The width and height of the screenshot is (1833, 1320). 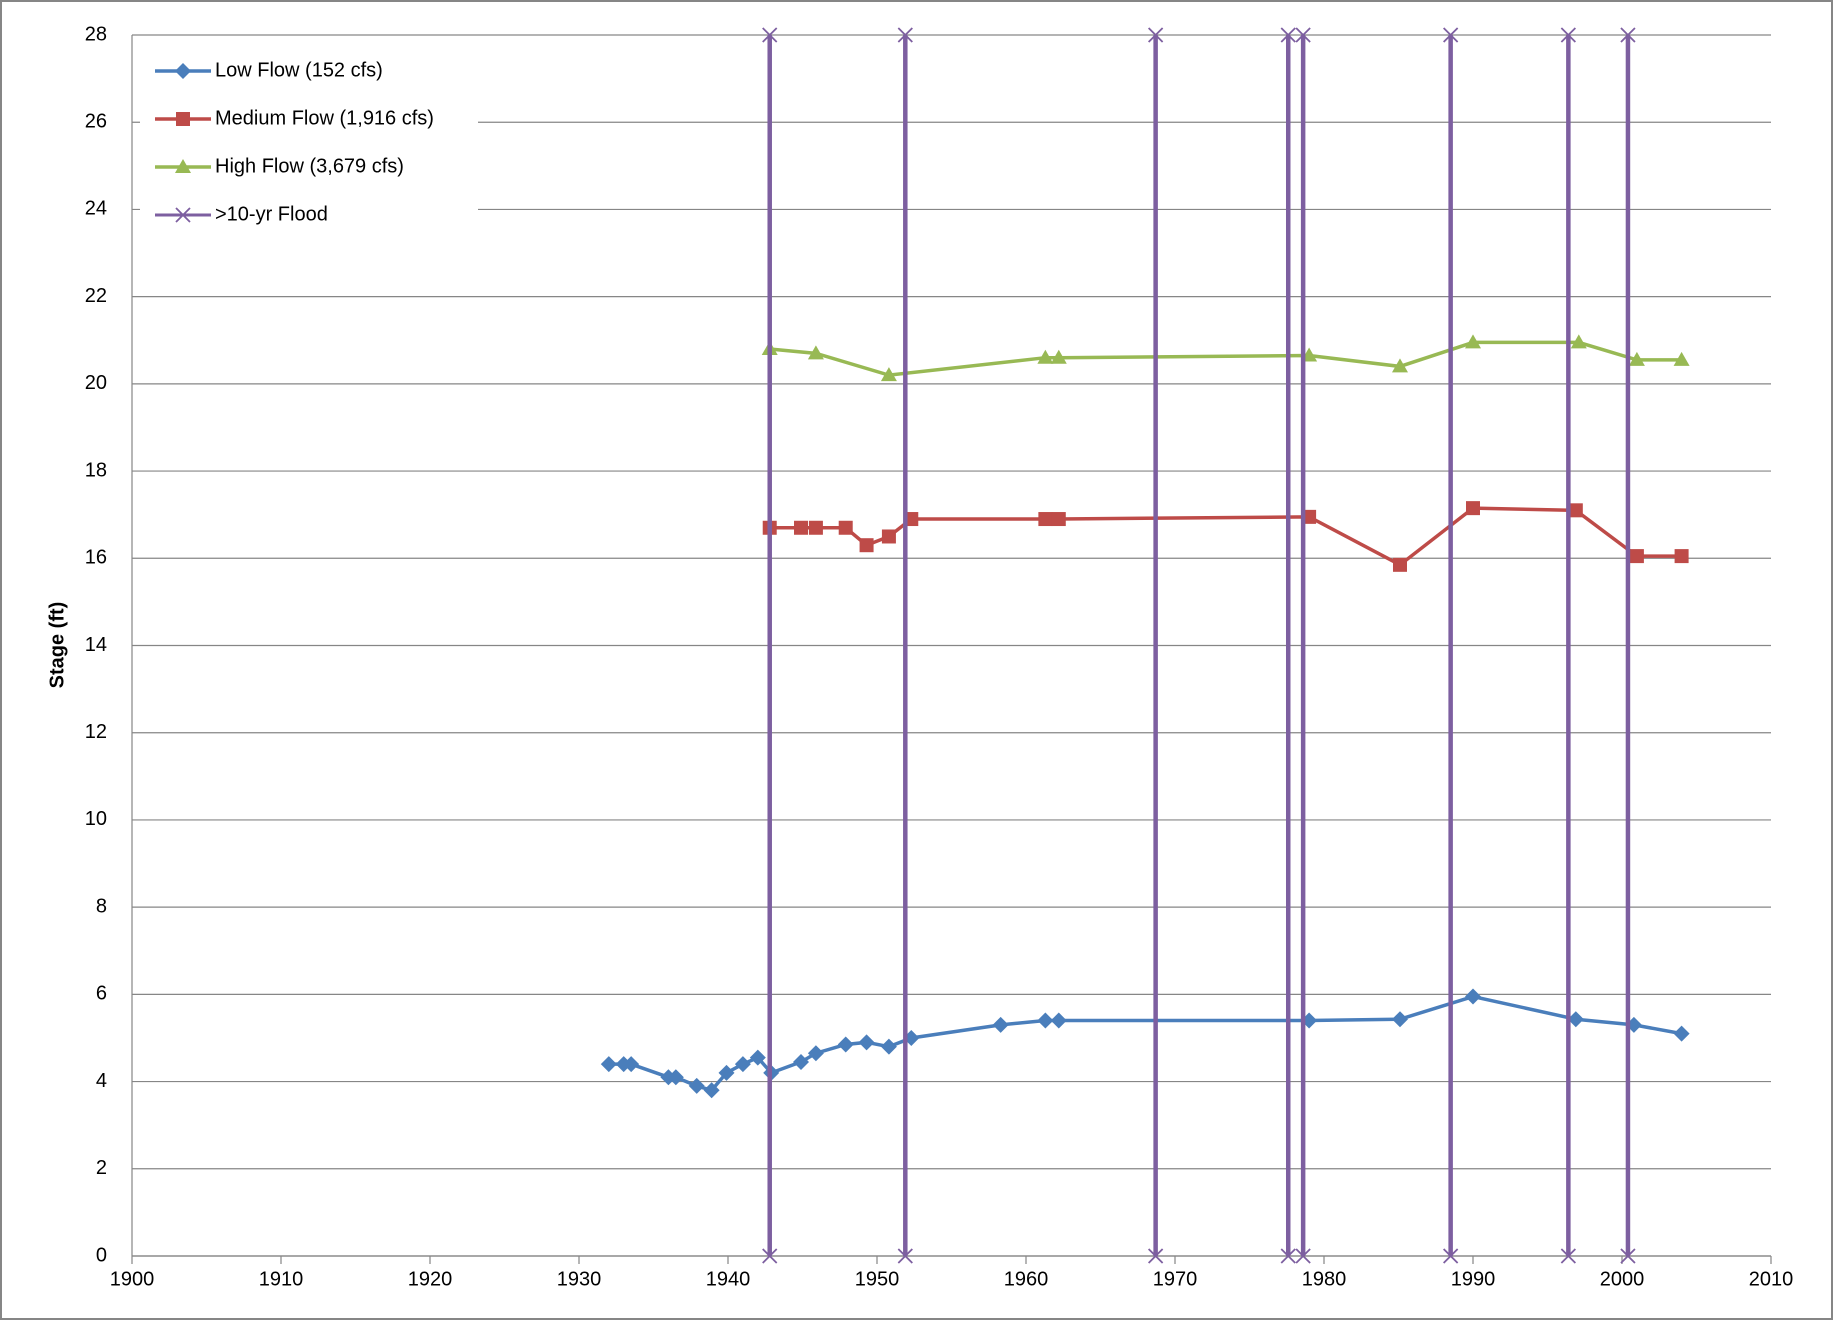 I want to click on y-tick-label: 20, so click(x=96, y=383).